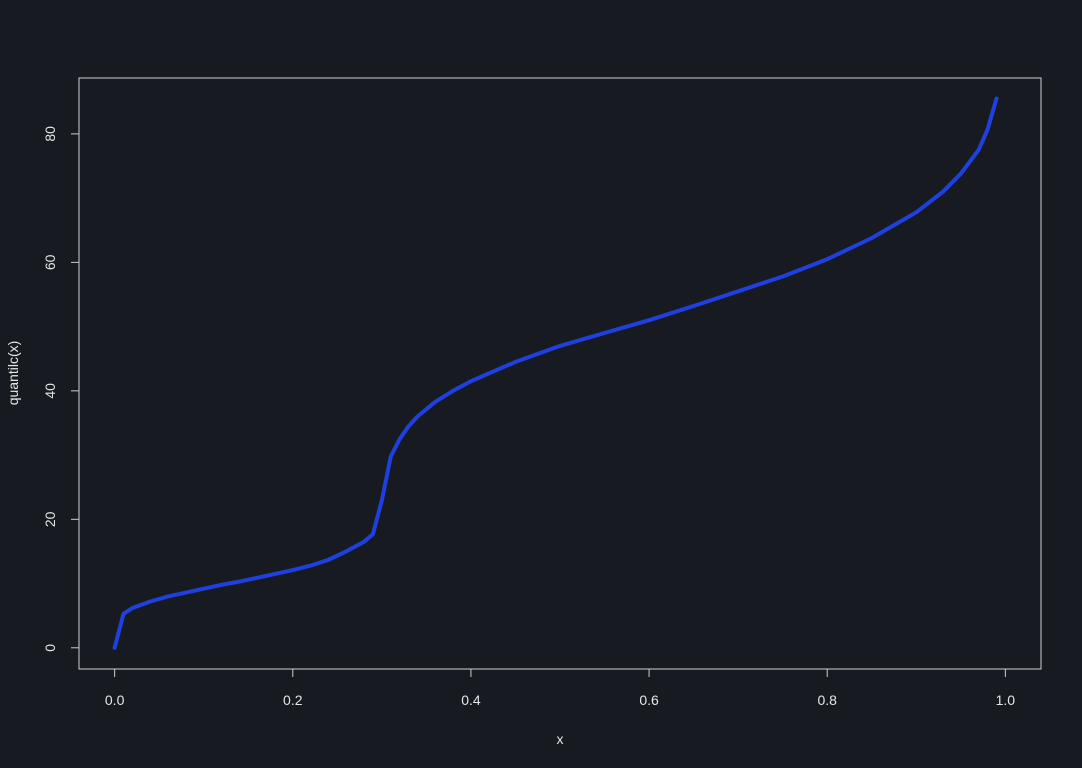  I want to click on x-tick-label: 0.4, so click(471, 700).